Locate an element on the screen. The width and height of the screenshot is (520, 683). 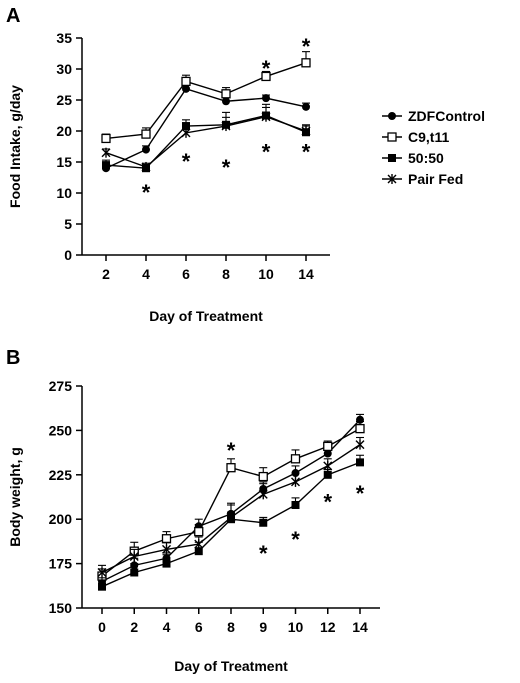
y-tick-label: 175 is located at coordinates (61, 564).